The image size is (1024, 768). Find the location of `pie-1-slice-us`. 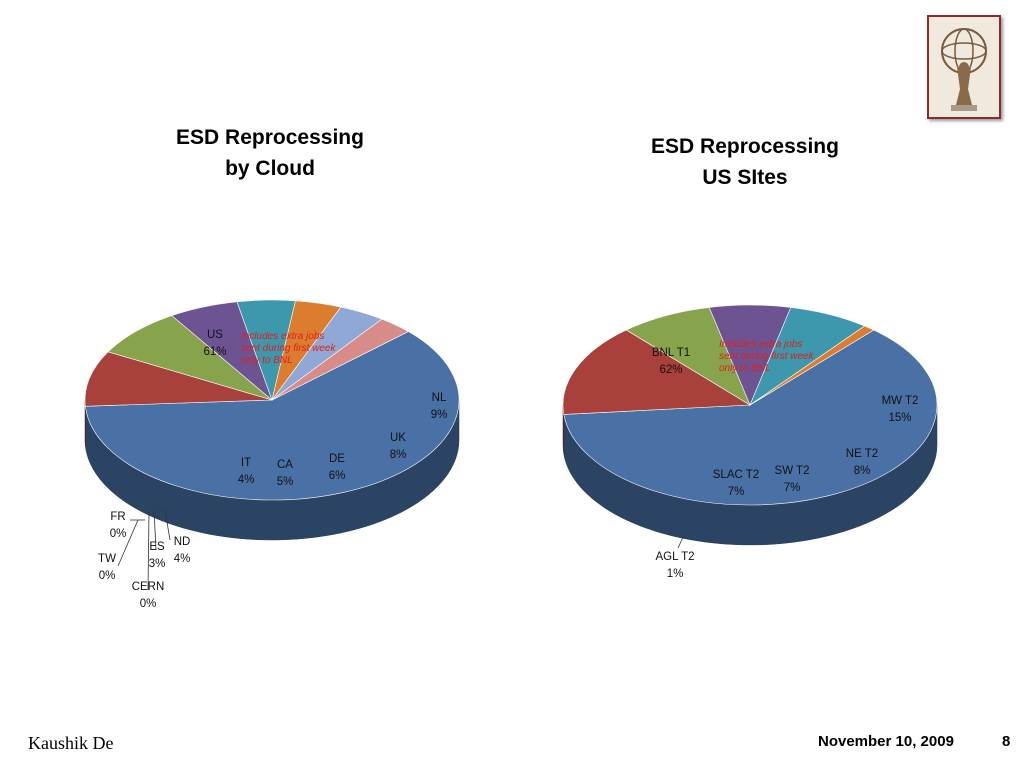

pie-1-slice-us is located at coordinates (272, 416).